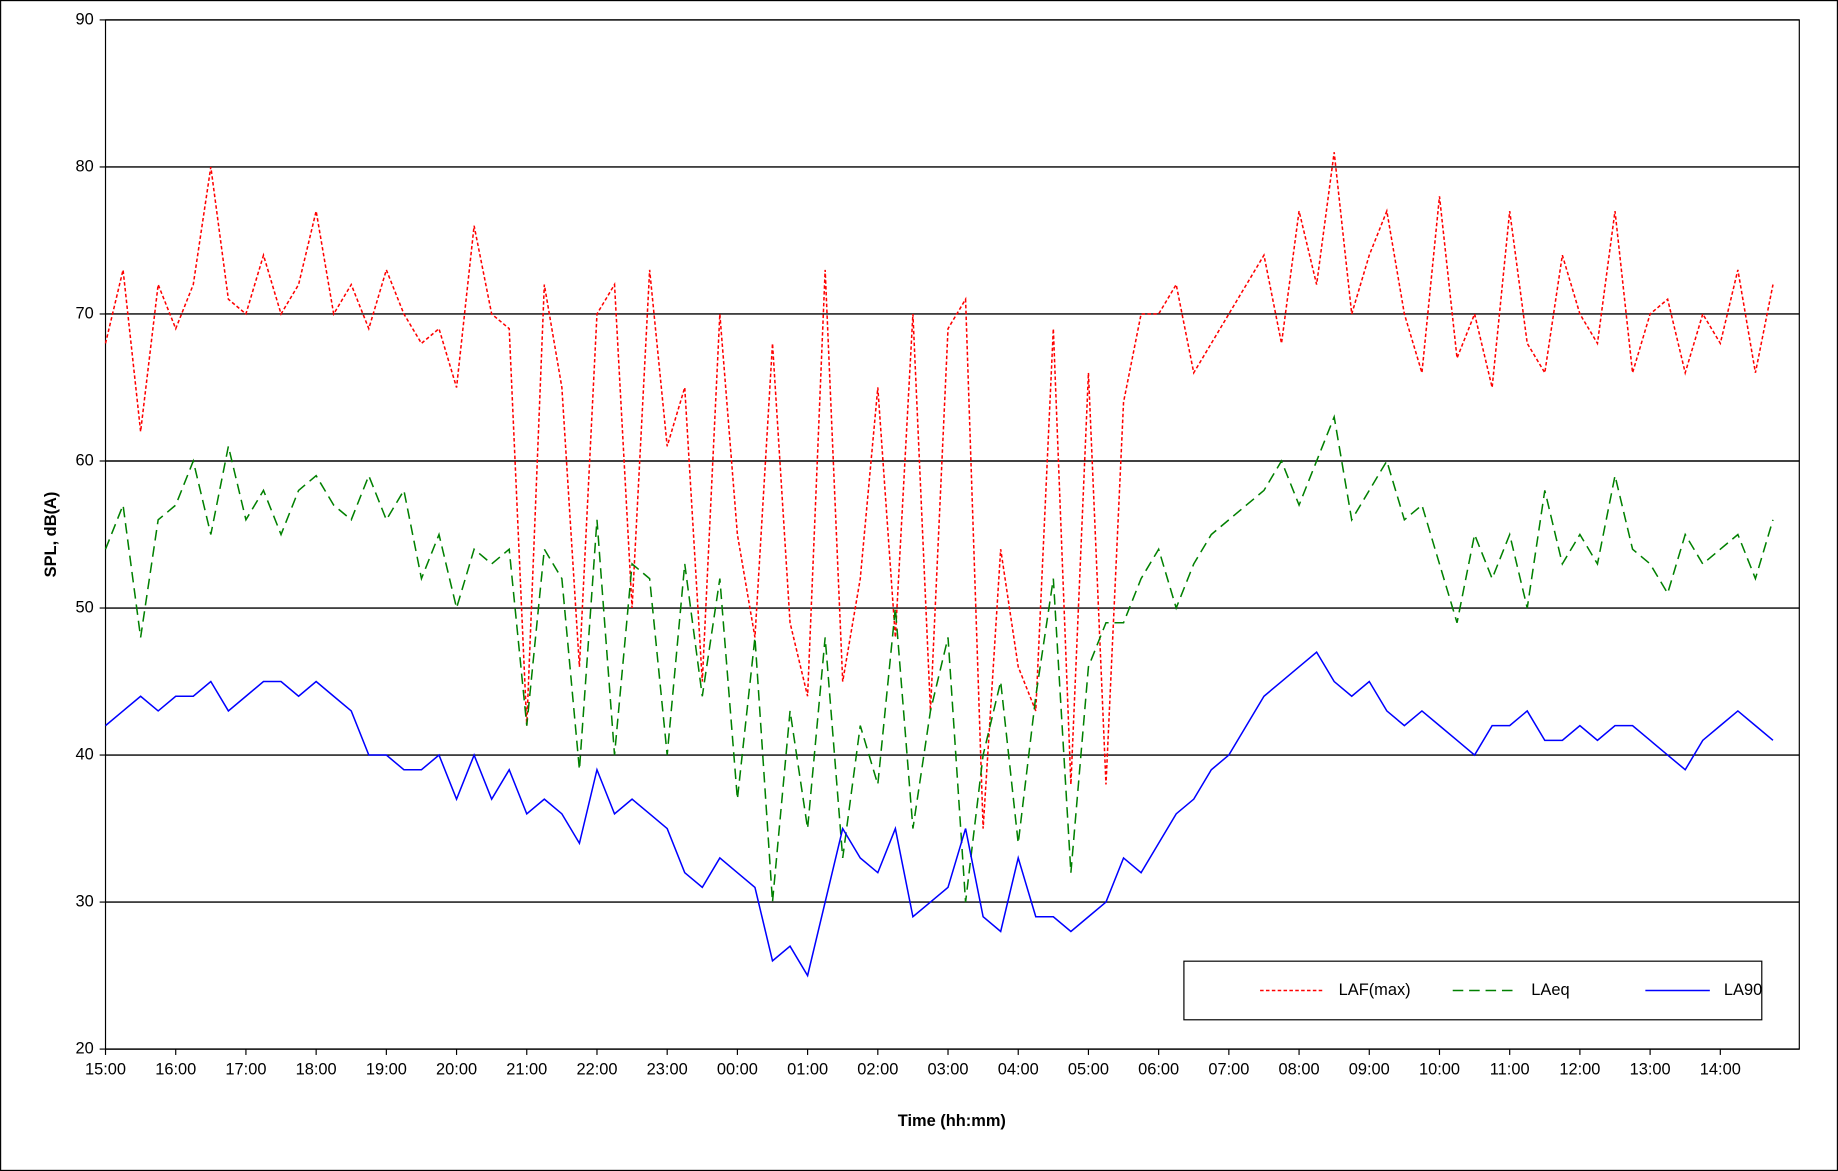 This screenshot has height=1171, width=1838. I want to click on y-tick-label: 50, so click(85, 607).